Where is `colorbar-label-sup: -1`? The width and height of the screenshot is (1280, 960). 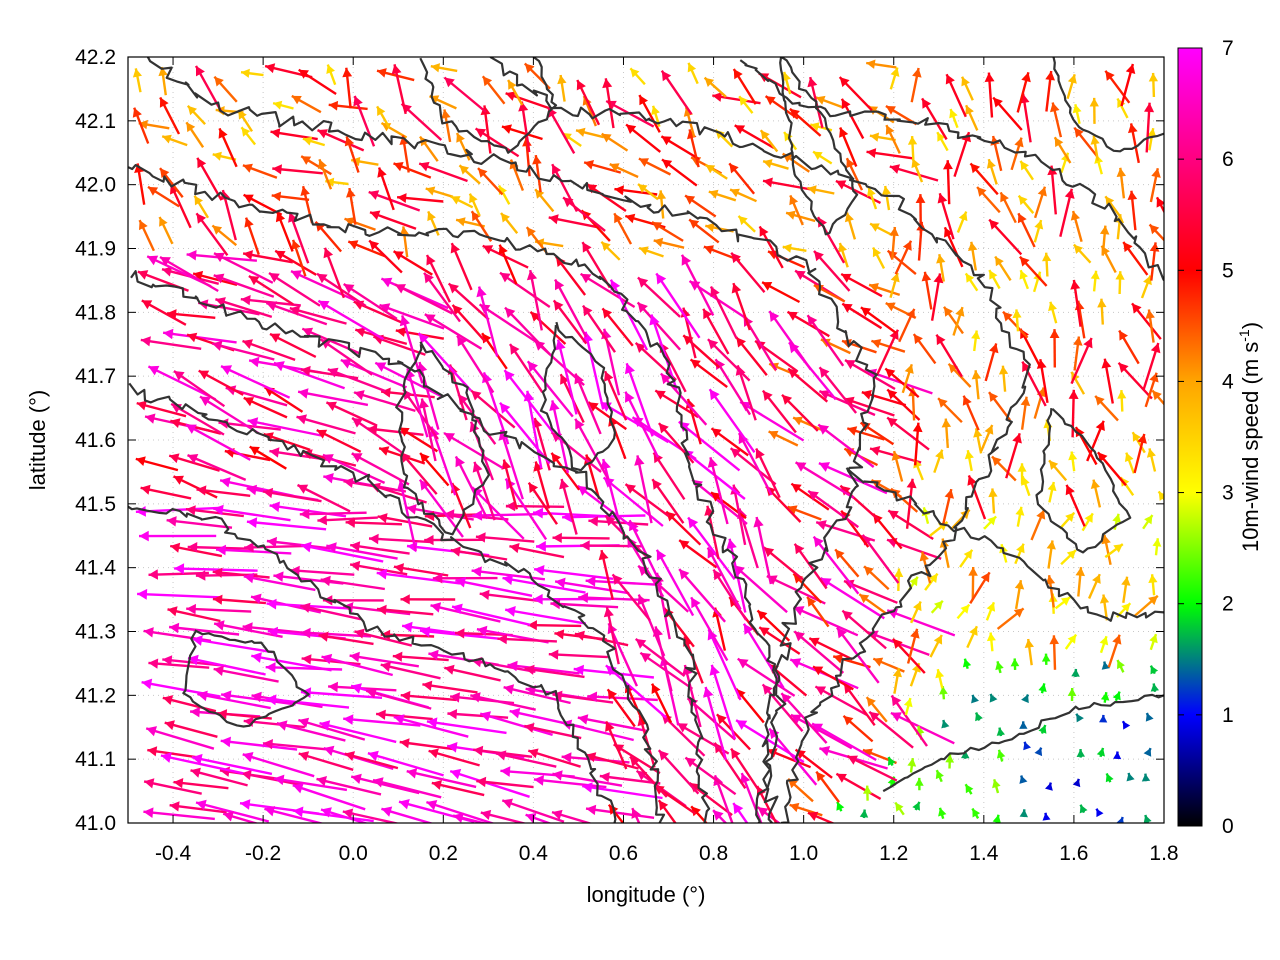 colorbar-label-sup: -1 is located at coordinates (1244, 335).